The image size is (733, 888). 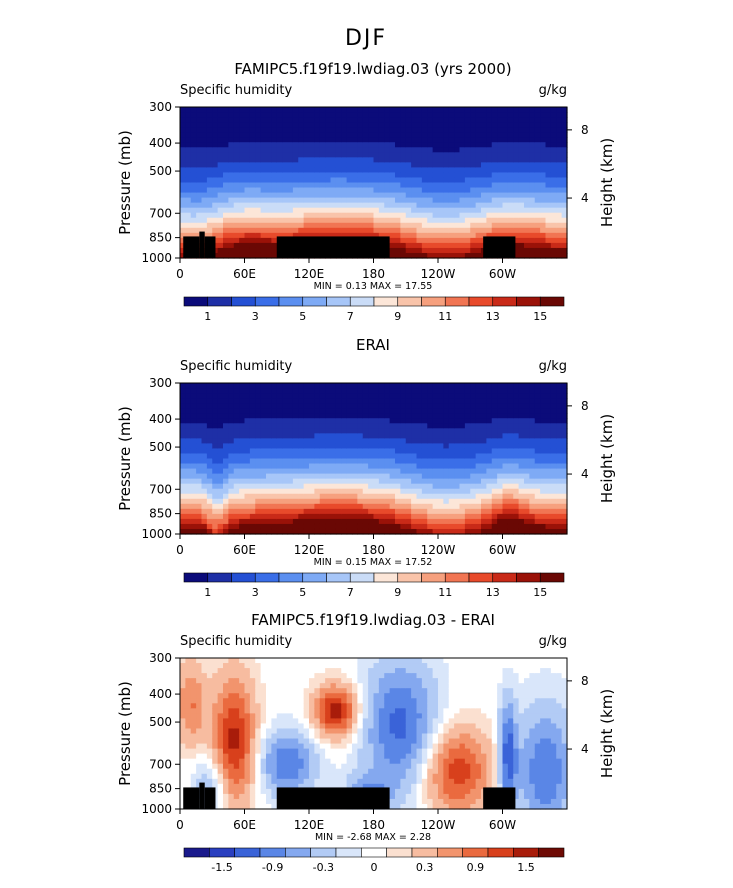 I want to click on heatmap, so click(x=374, y=183).